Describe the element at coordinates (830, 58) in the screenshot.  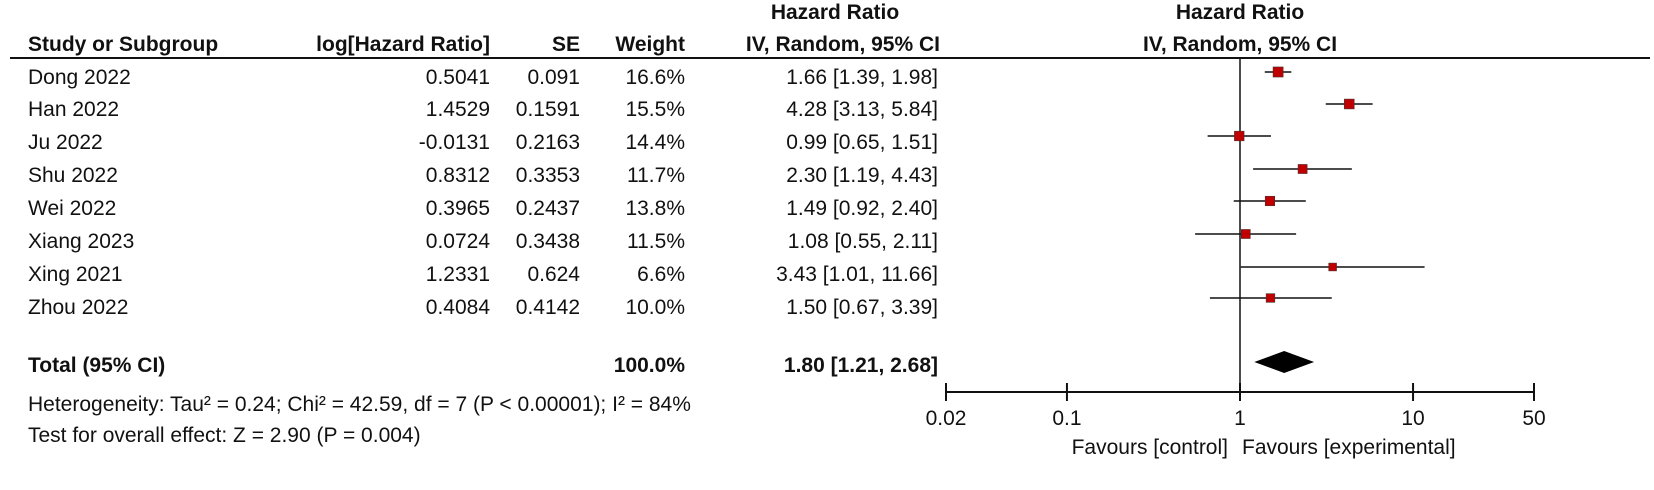
I see `header-divider` at that location.